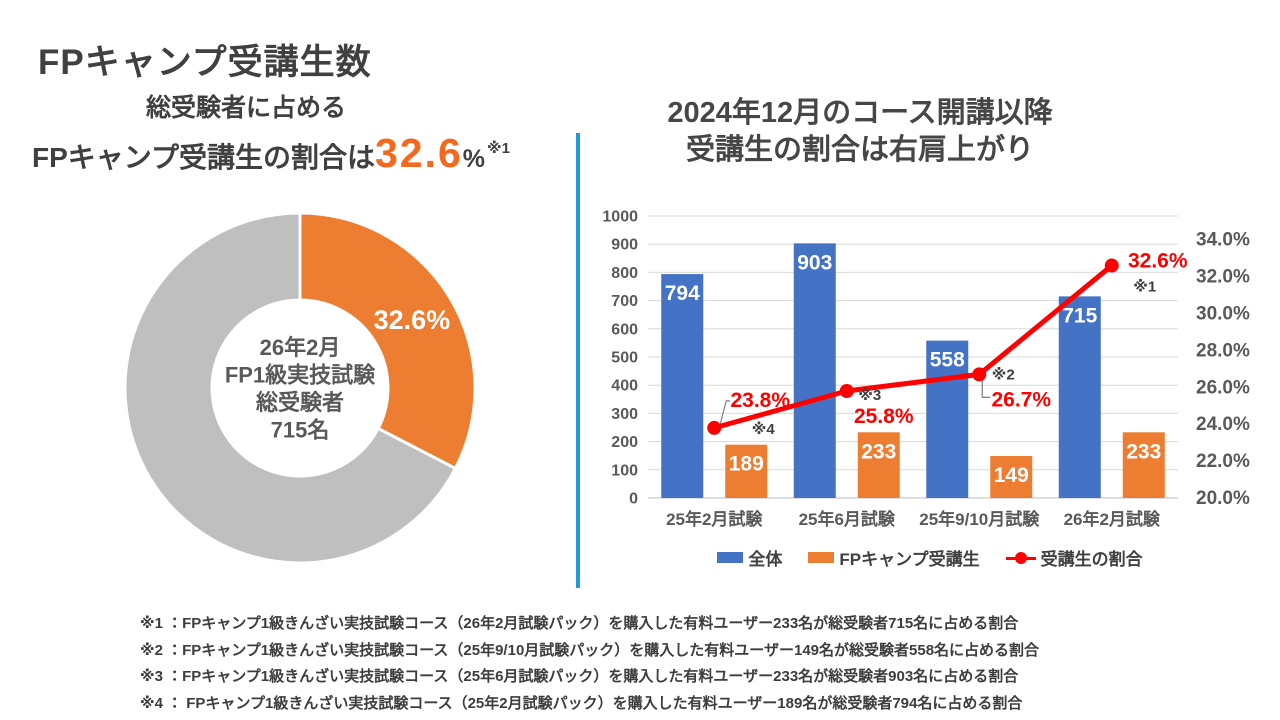  Describe the element at coordinates (633, 499) in the screenshot. I see `left-axis-tick: 0` at that location.